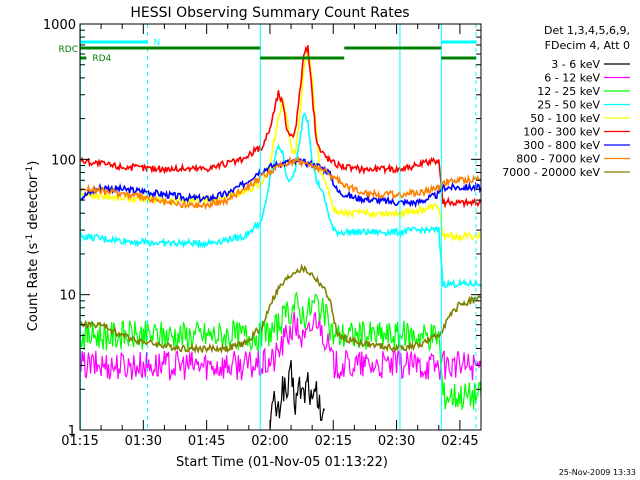 The width and height of the screenshot is (640, 480). I want to click on legend-label-3-6-kev: 3 - 6 keV, so click(575, 64).